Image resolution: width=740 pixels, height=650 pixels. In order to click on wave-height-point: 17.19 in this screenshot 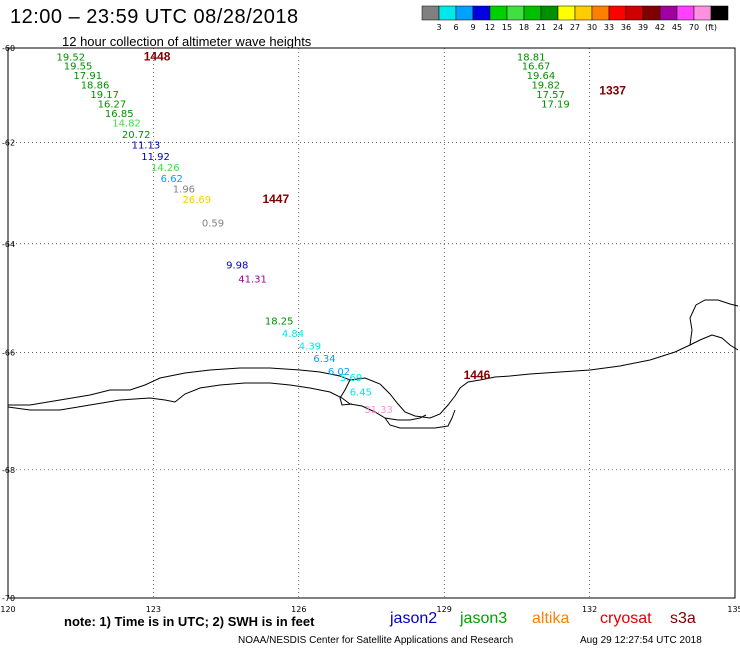, I will do `click(555, 104)`.